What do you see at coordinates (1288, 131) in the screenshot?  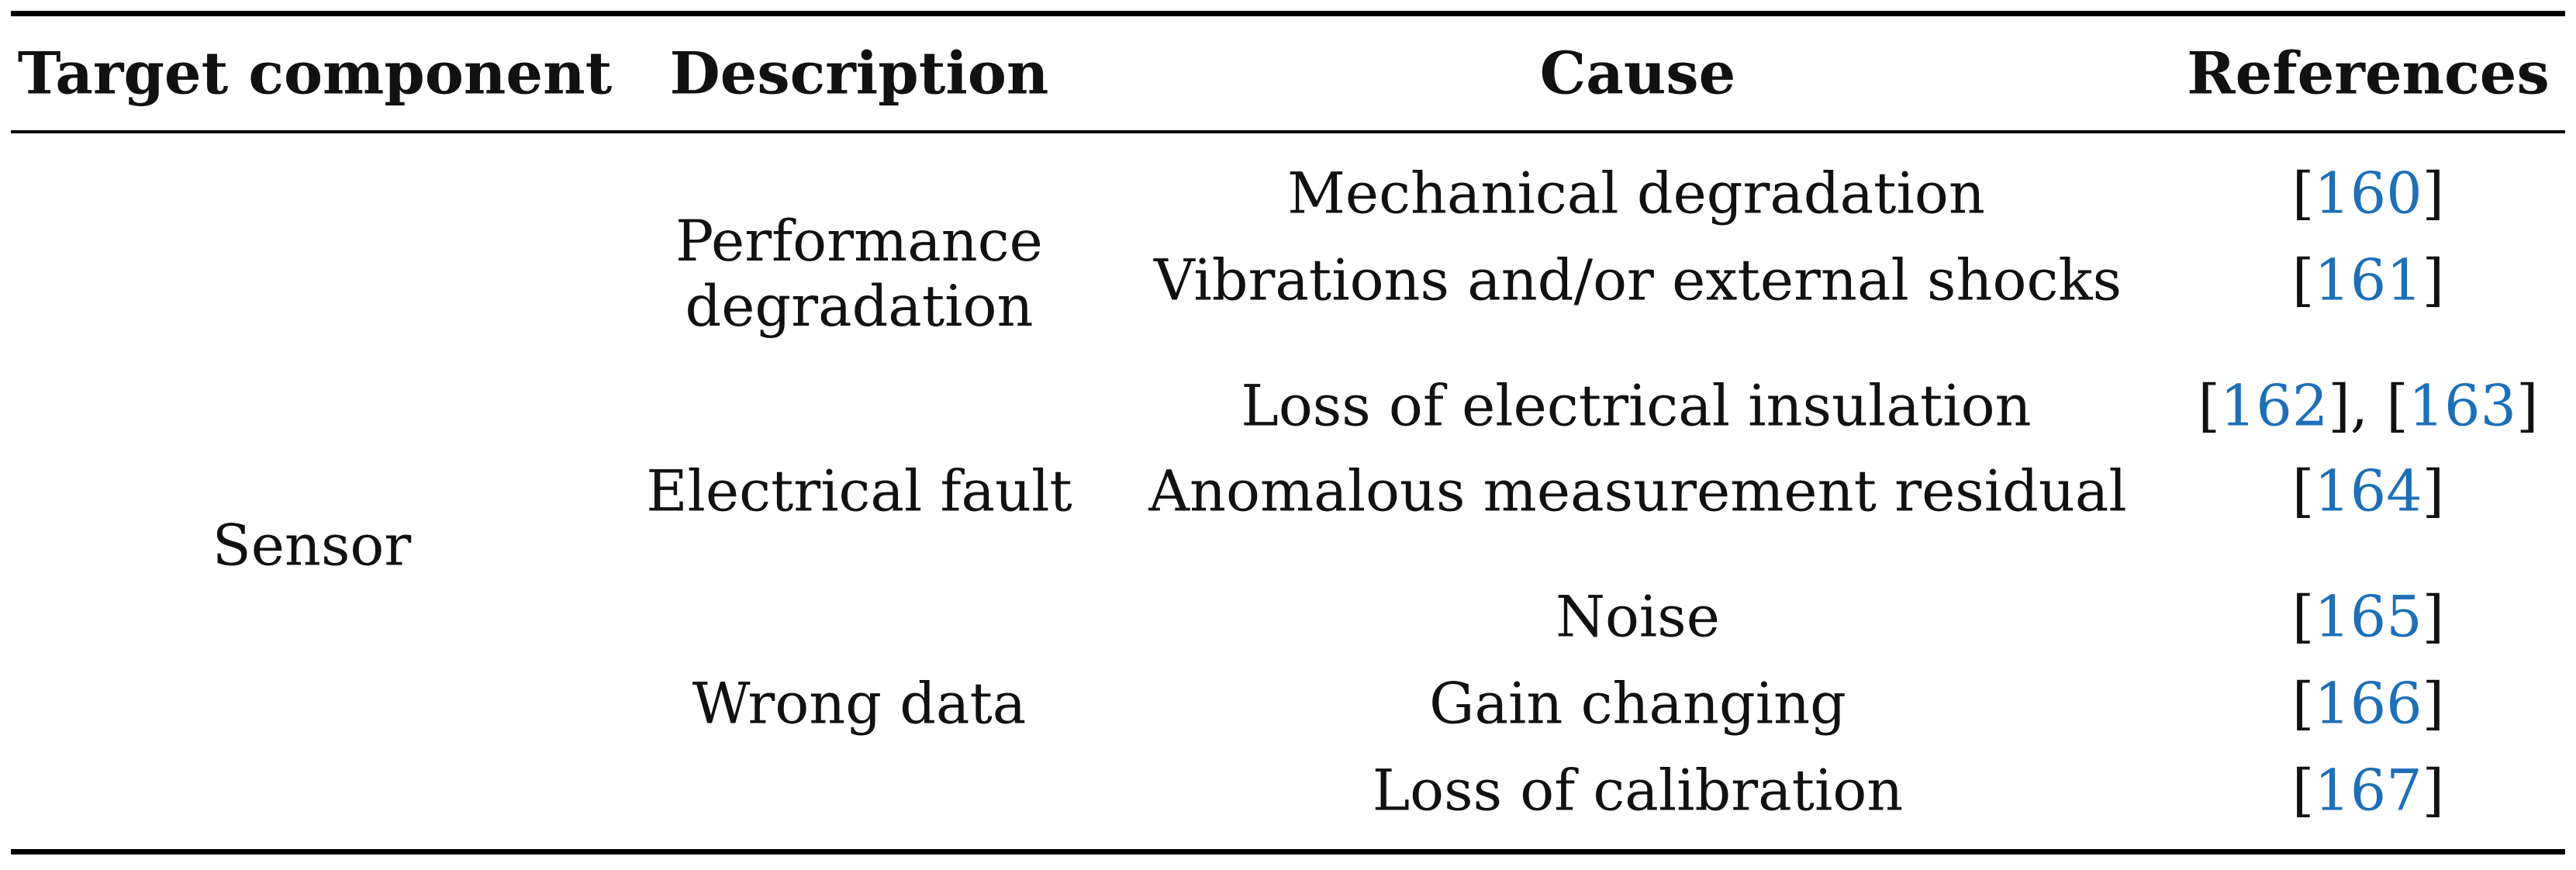 I see `table-header-rule` at bounding box center [1288, 131].